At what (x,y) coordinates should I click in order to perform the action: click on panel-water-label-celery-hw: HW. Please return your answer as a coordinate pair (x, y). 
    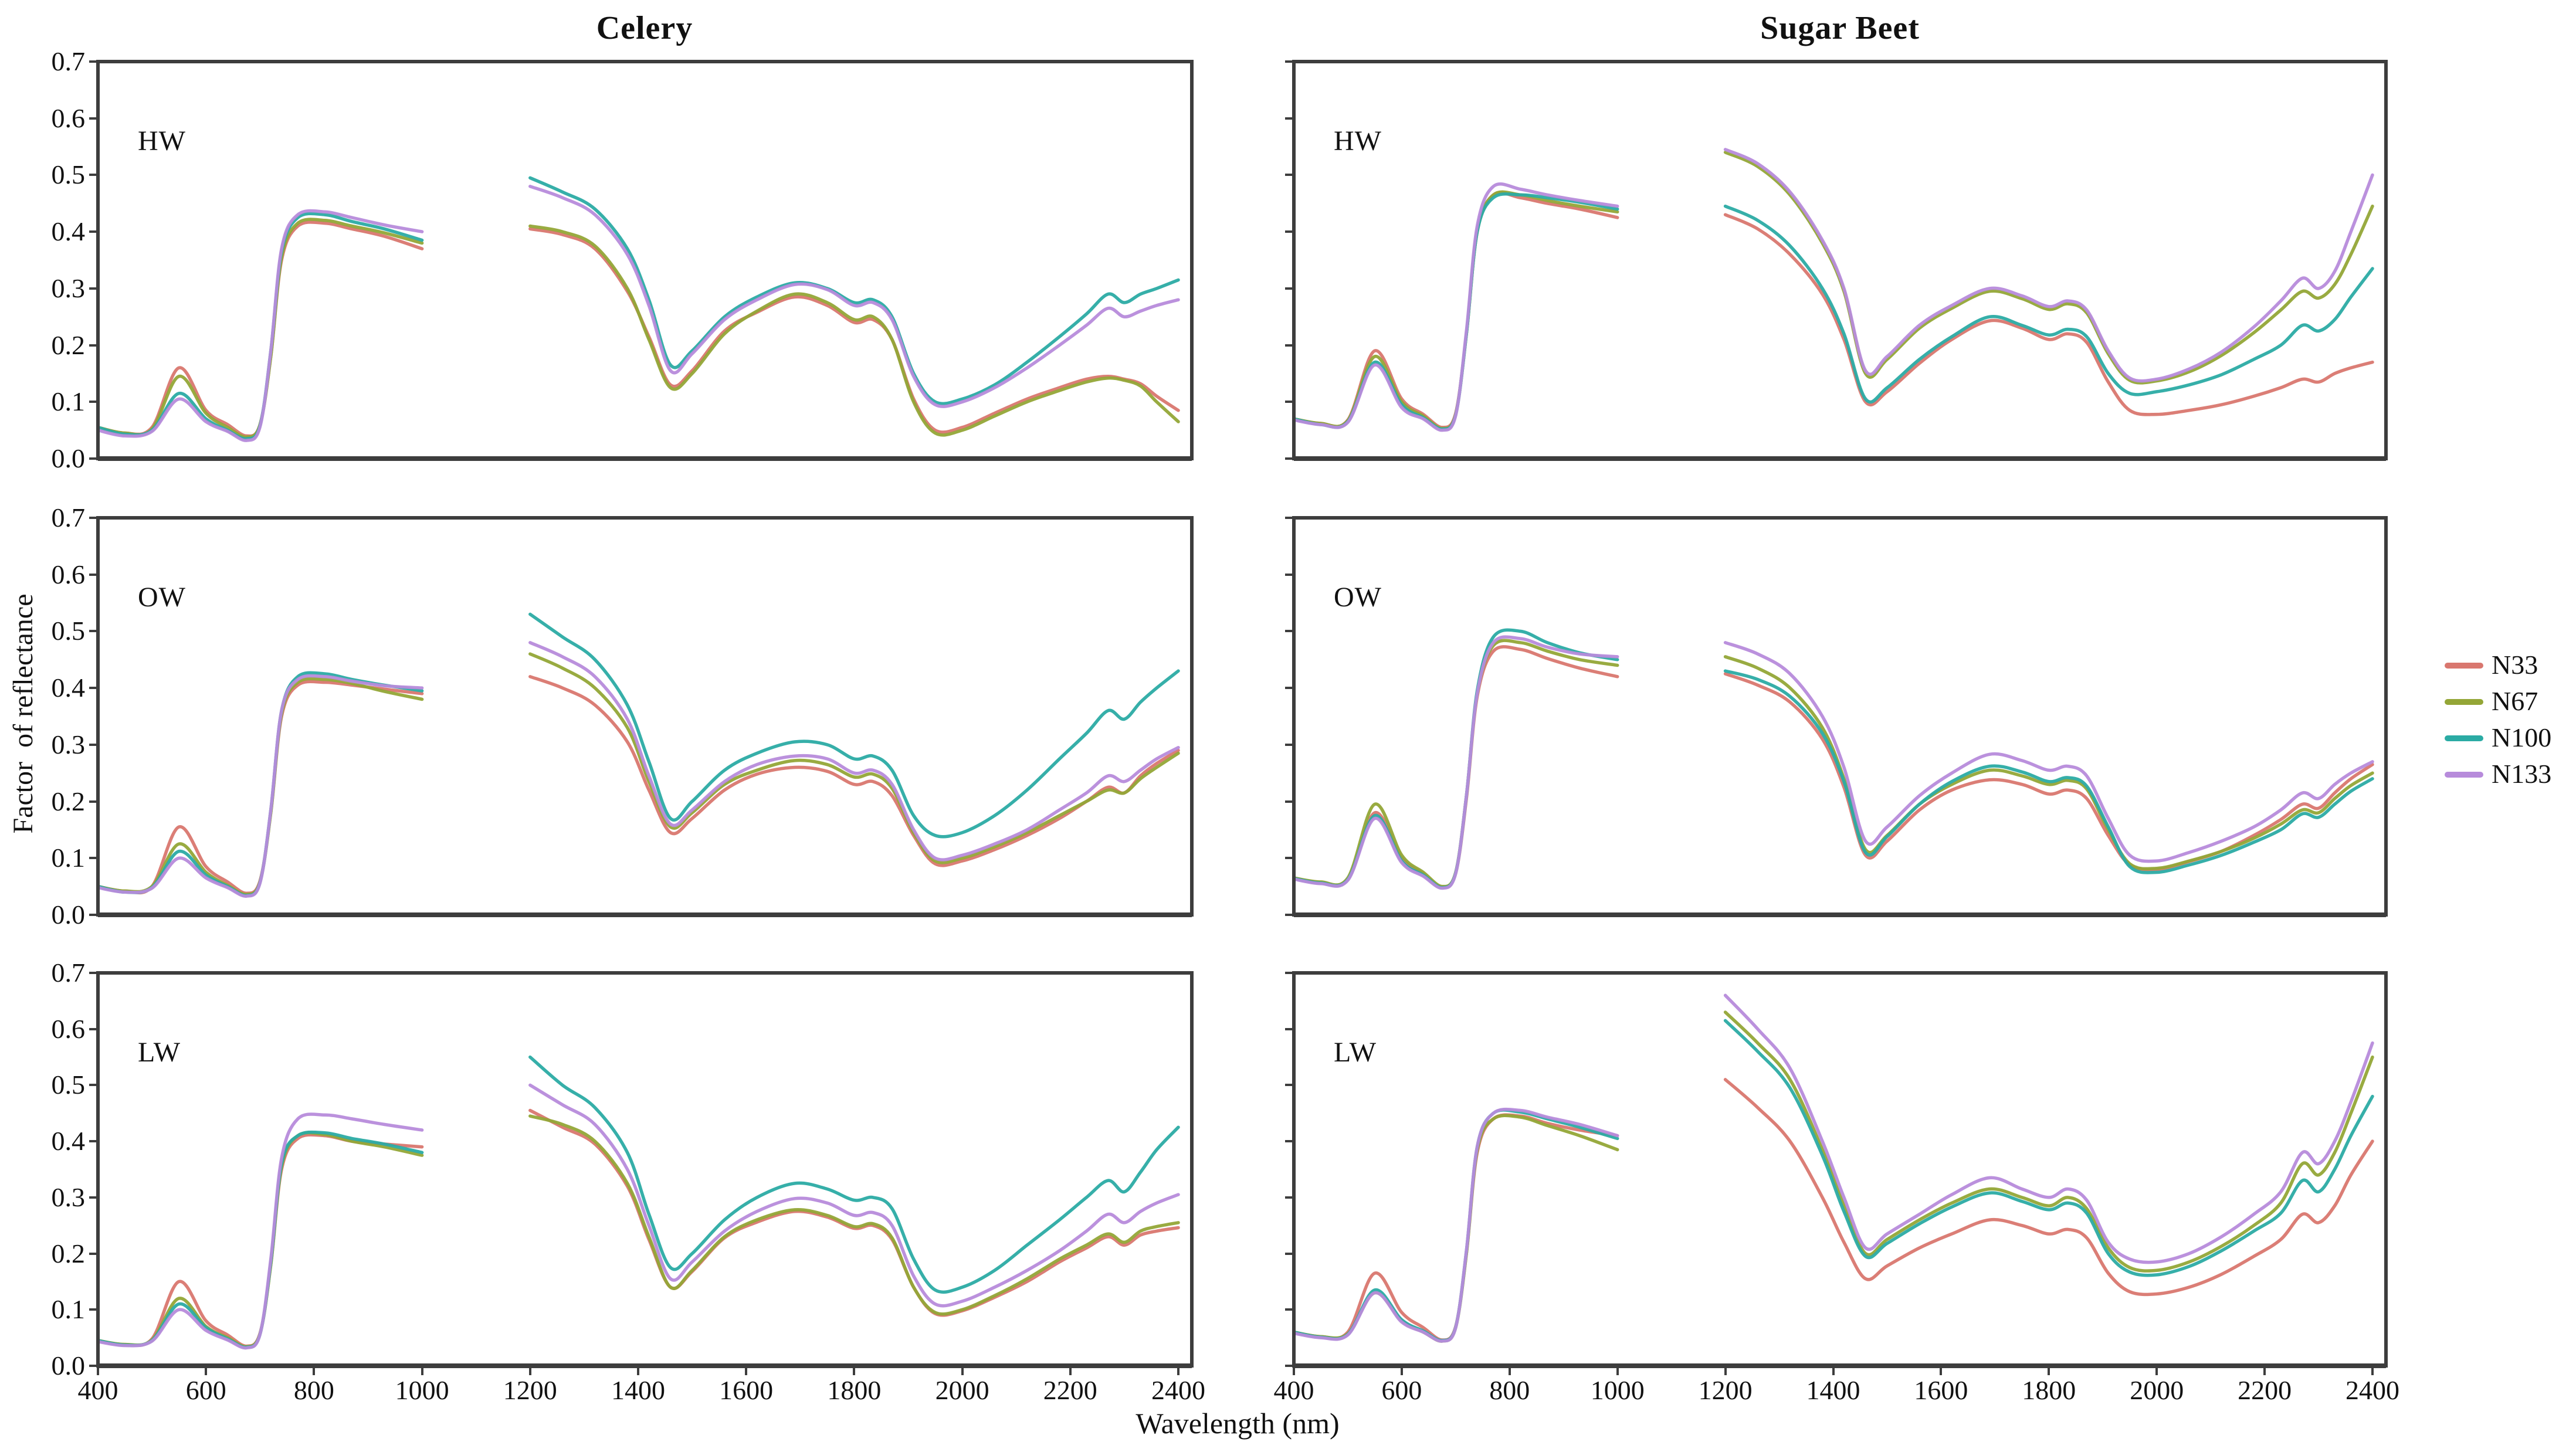
    Looking at the image, I should click on (162, 141).